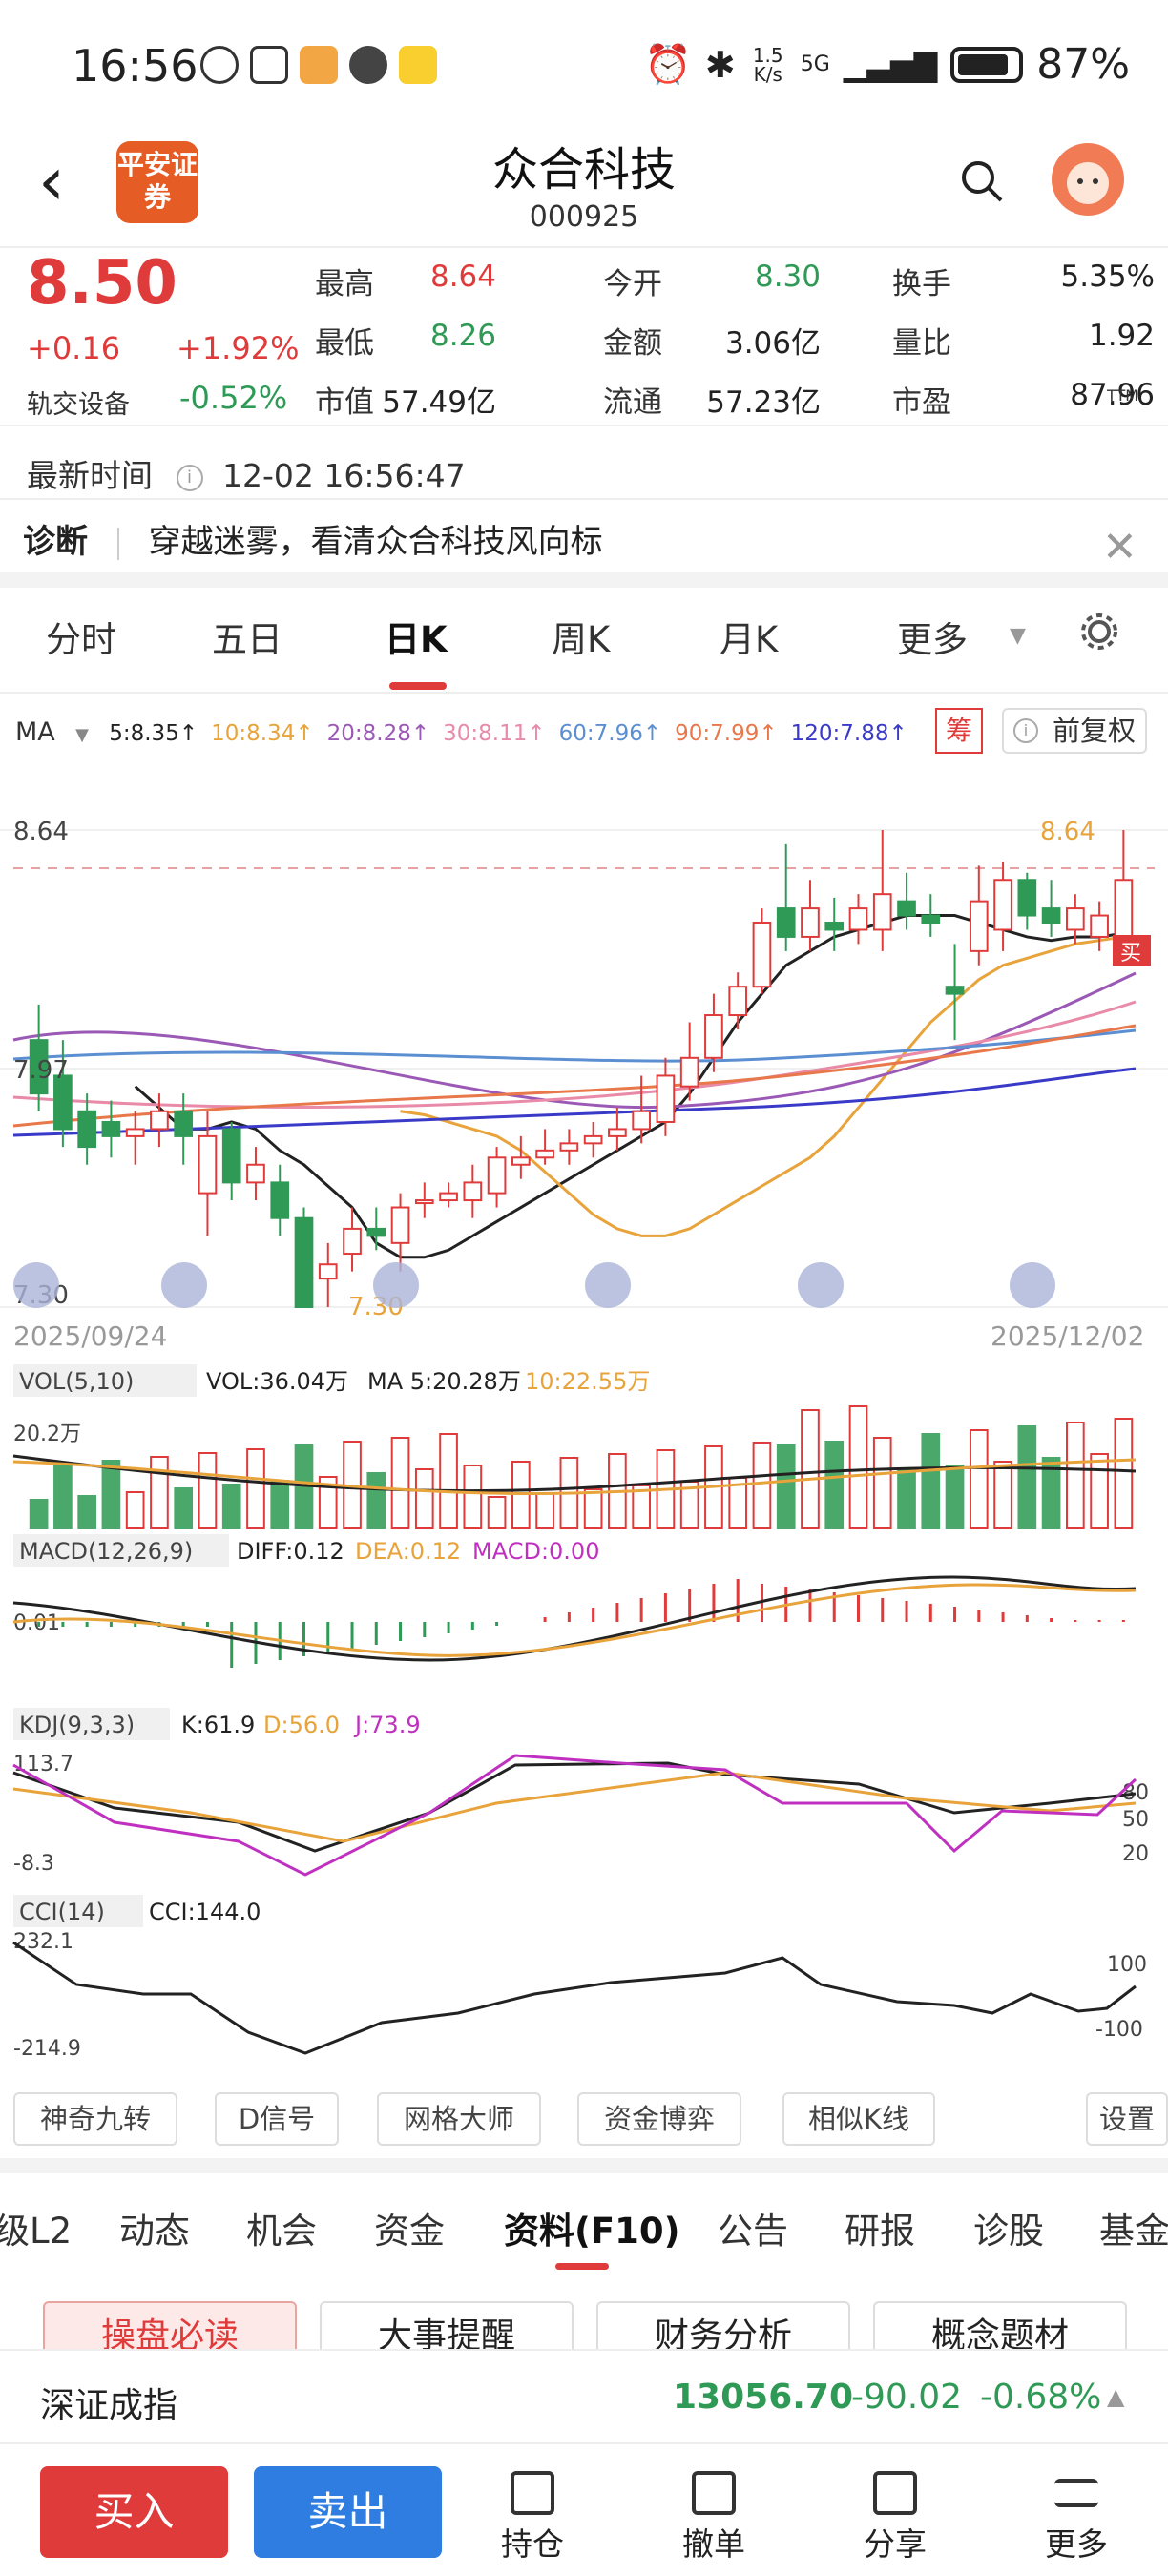 This screenshot has width=1168, height=2576. I want to click on macd-axis: 0.01, so click(36, 1623).